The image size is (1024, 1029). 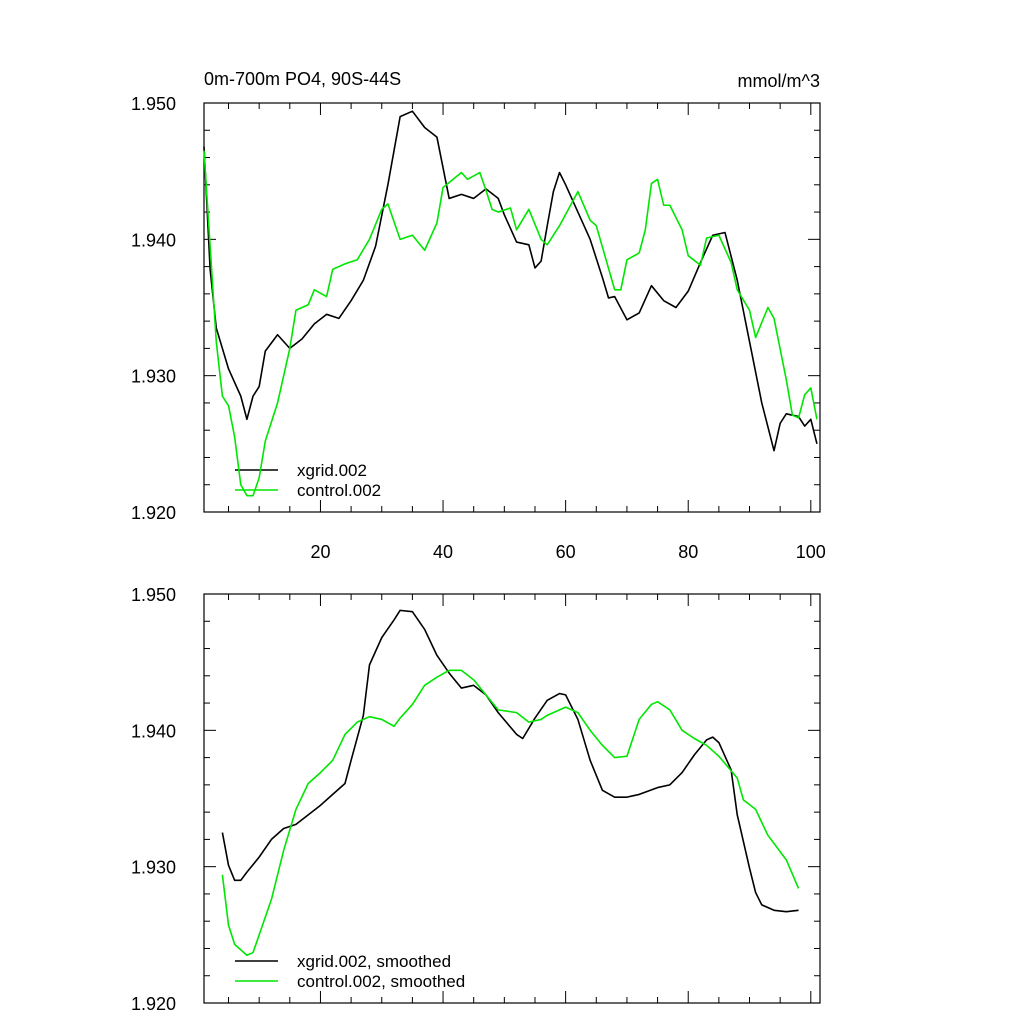 I want to click on x-tick-label: 80, so click(x=688, y=552).